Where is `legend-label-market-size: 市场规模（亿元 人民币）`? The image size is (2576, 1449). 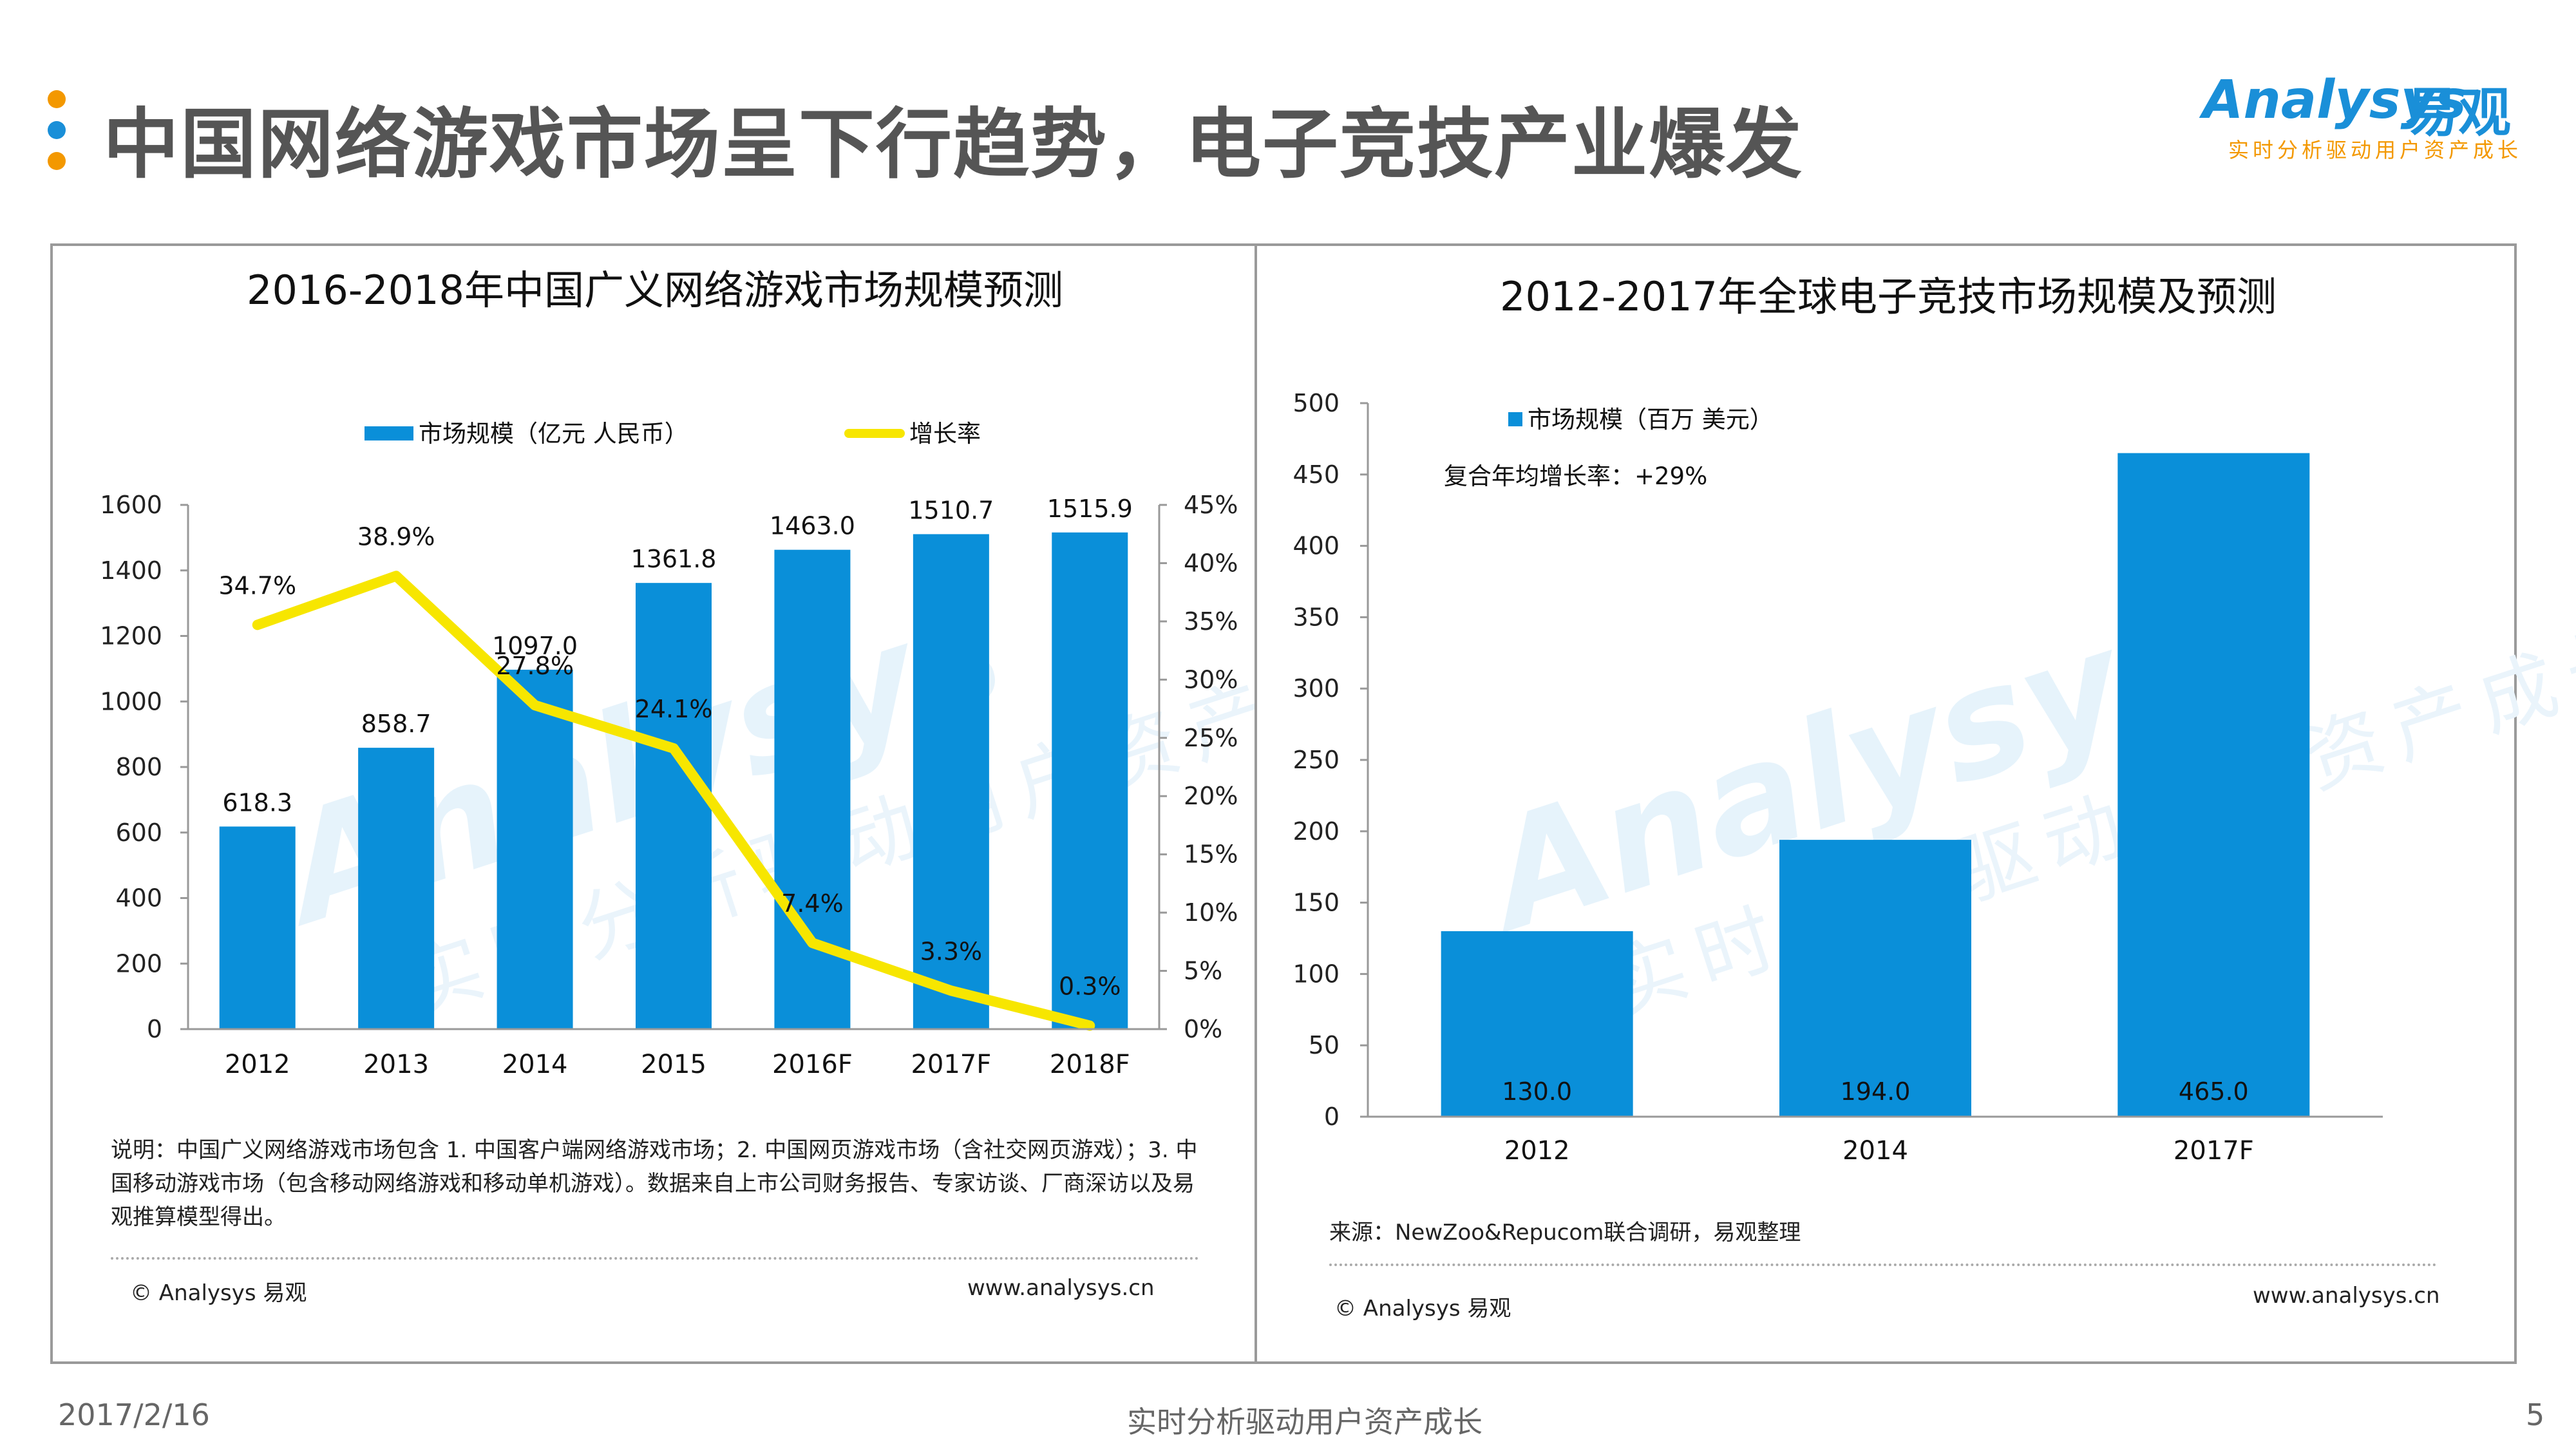 legend-label-market-size: 市场规模（亿元 人民币） is located at coordinates (554, 434).